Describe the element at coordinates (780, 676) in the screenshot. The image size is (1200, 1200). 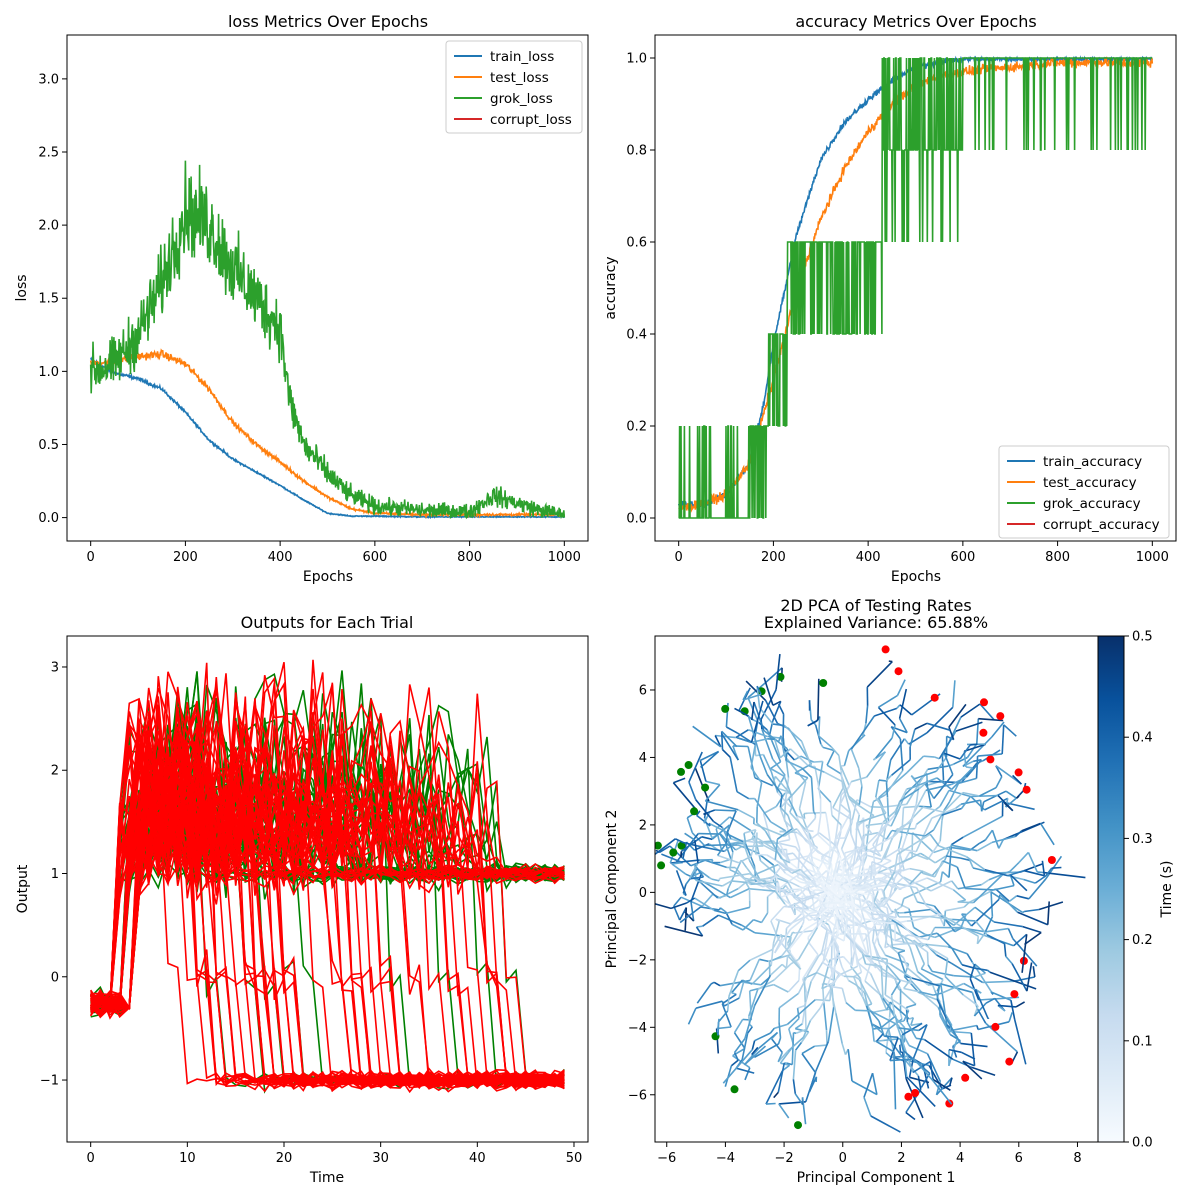
I see `pca-endpoint-marker` at that location.